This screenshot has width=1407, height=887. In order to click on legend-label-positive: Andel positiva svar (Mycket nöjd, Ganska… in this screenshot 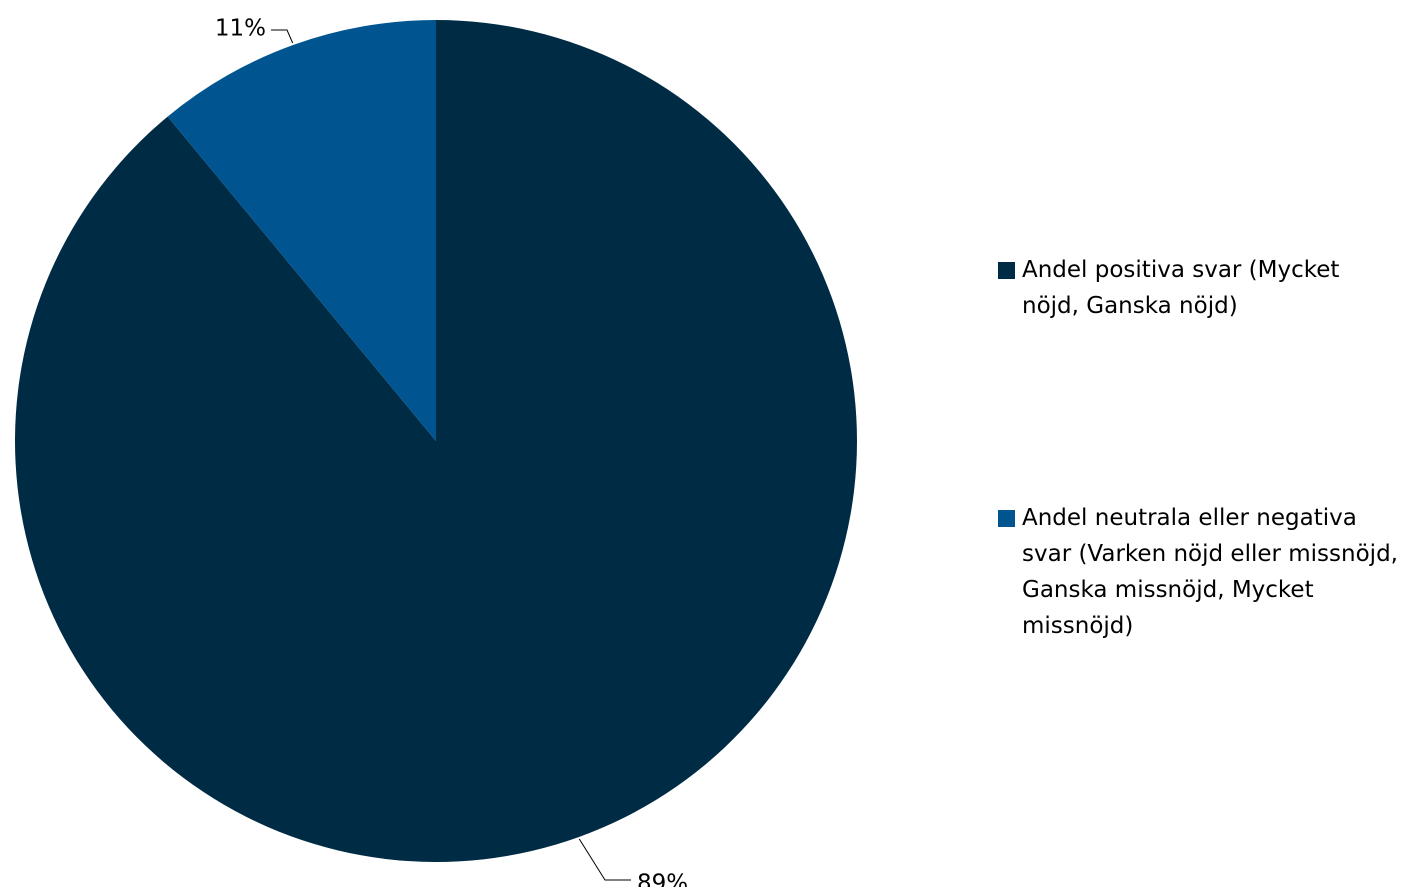, I will do `click(1181, 288)`.